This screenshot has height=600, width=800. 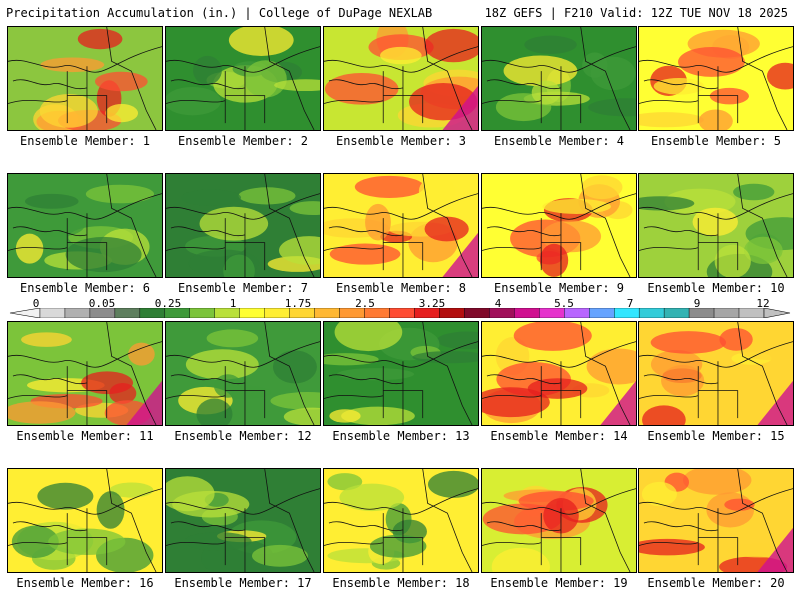 I want to click on heavy-precip-area, so click(x=460, y=107).